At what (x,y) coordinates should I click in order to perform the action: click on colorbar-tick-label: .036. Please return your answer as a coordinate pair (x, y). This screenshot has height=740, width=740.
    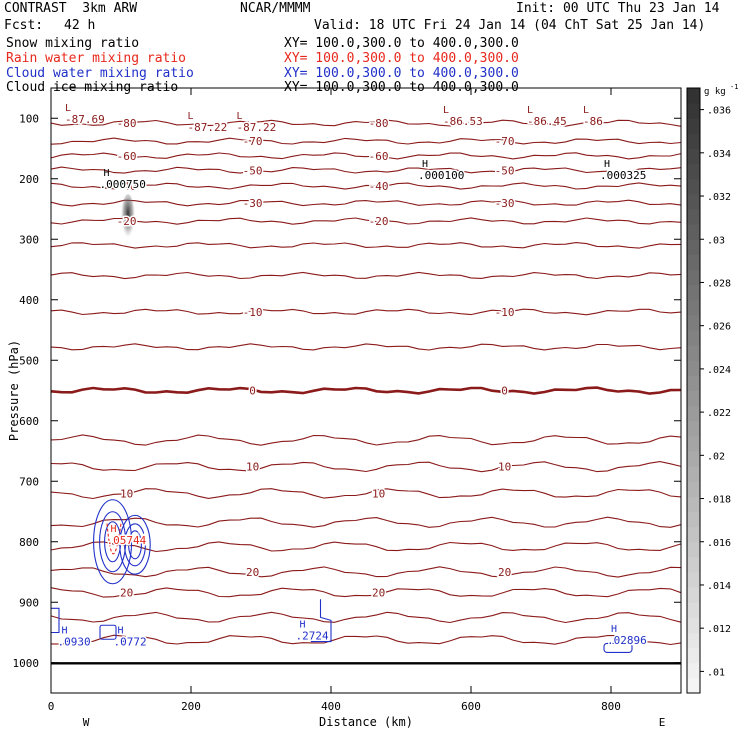
    Looking at the image, I should click on (719, 111).